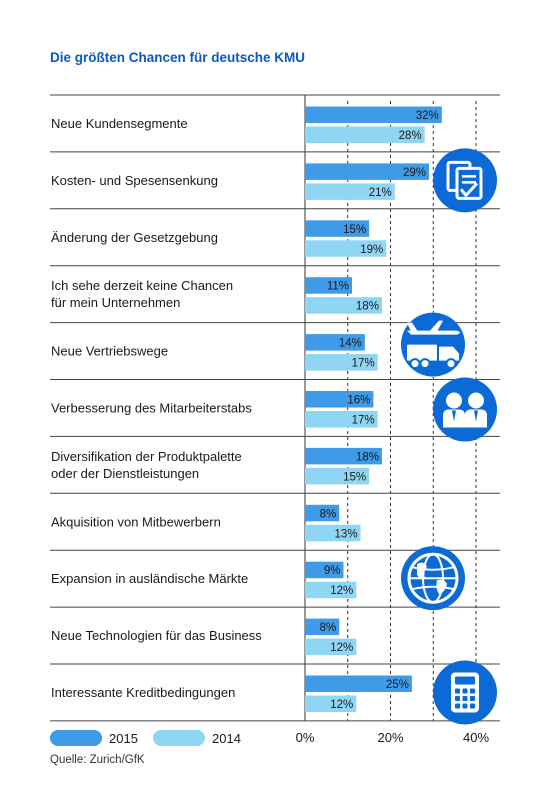 The width and height of the screenshot is (549, 800). I want to click on value-label: 19%, so click(371, 250).